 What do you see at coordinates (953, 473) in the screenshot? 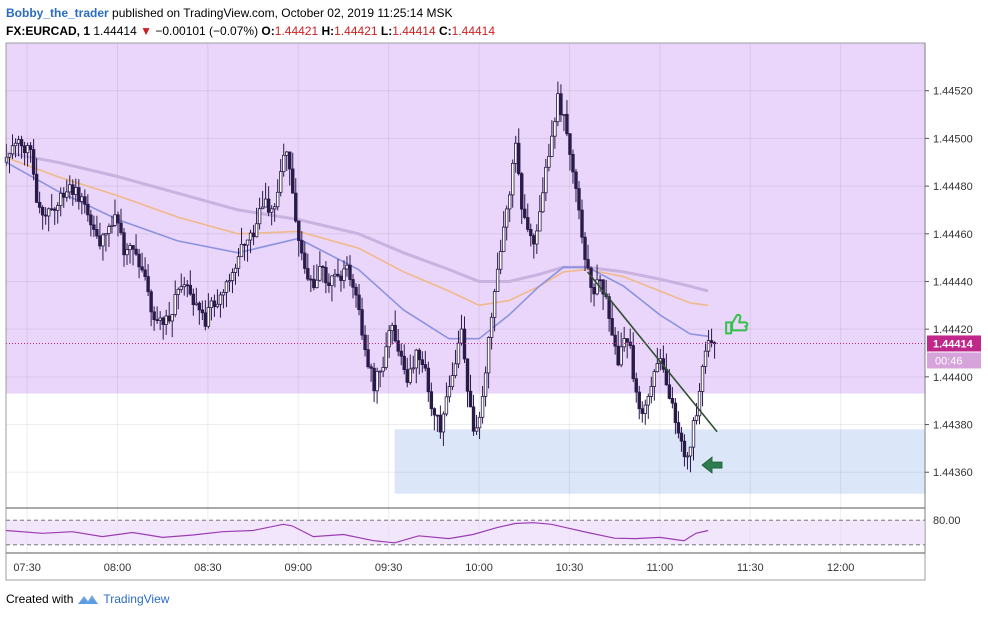
I see `price-tick-label: 1.44360` at bounding box center [953, 473].